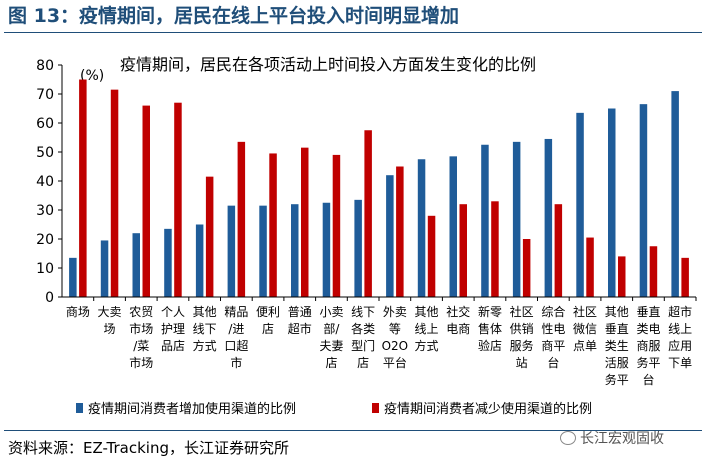 This screenshot has height=470, width=706. Describe the element at coordinates (458, 320) in the screenshot. I see `x-tick-label: 社交电商` at that location.